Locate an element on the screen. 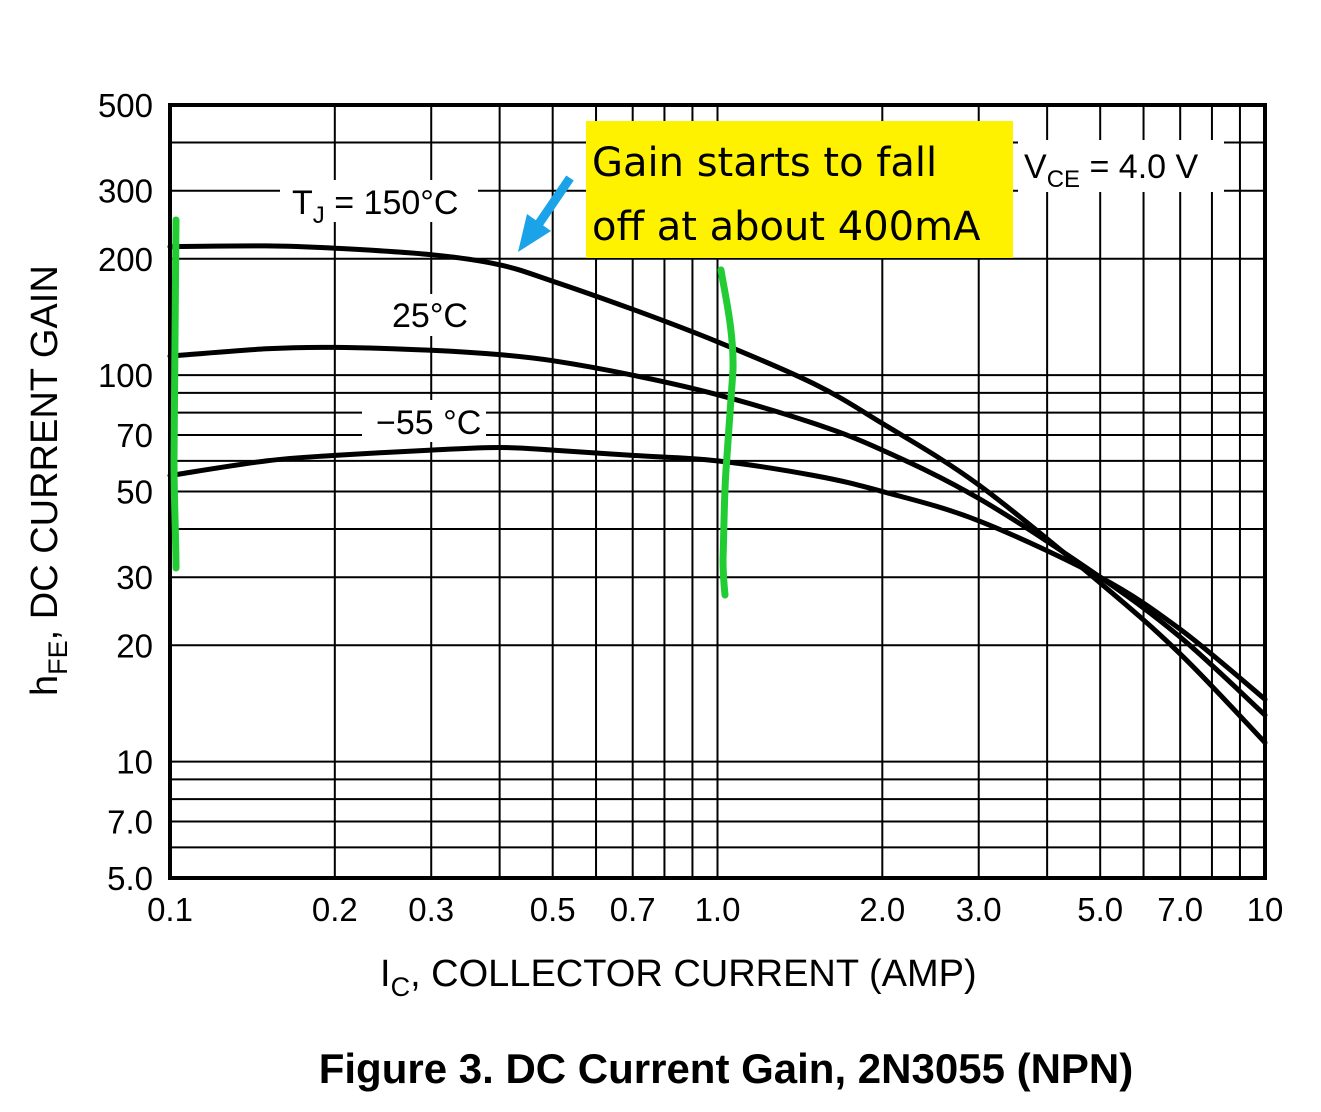 The height and width of the screenshot is (1112, 1321). y-tick-label: 200 is located at coordinates (125, 259).